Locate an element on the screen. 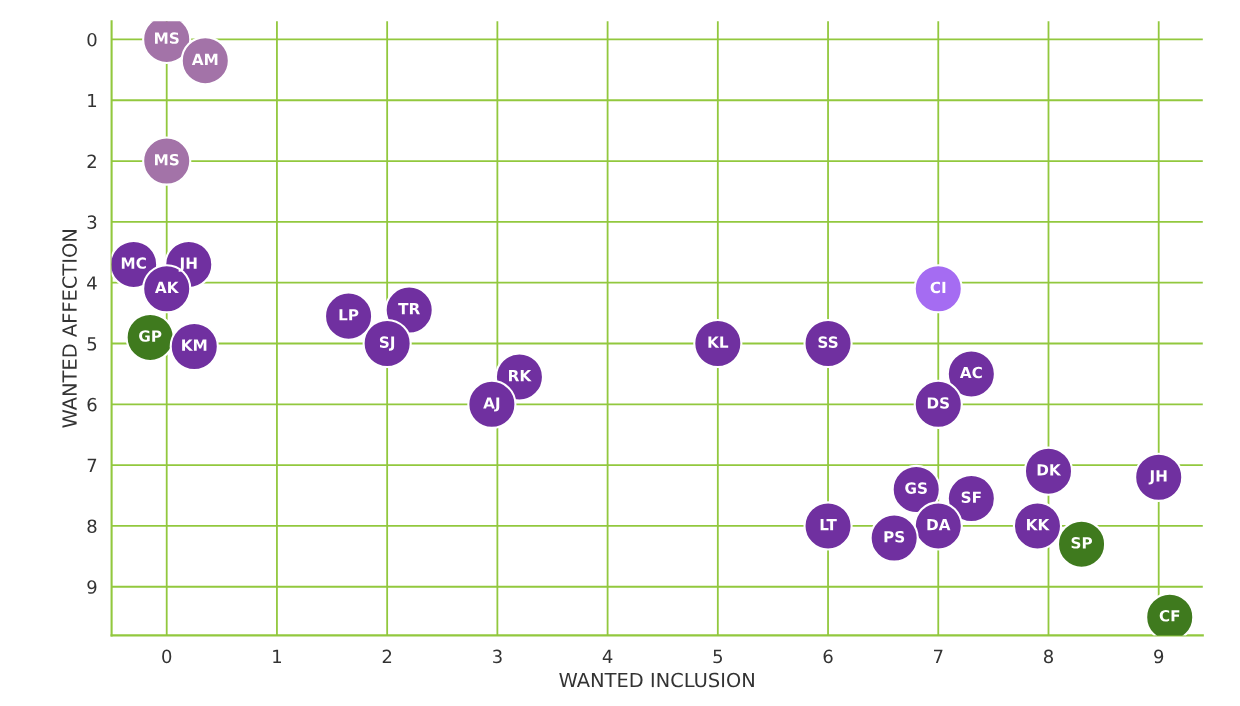  annotation: LT is located at coordinates (828, 525).